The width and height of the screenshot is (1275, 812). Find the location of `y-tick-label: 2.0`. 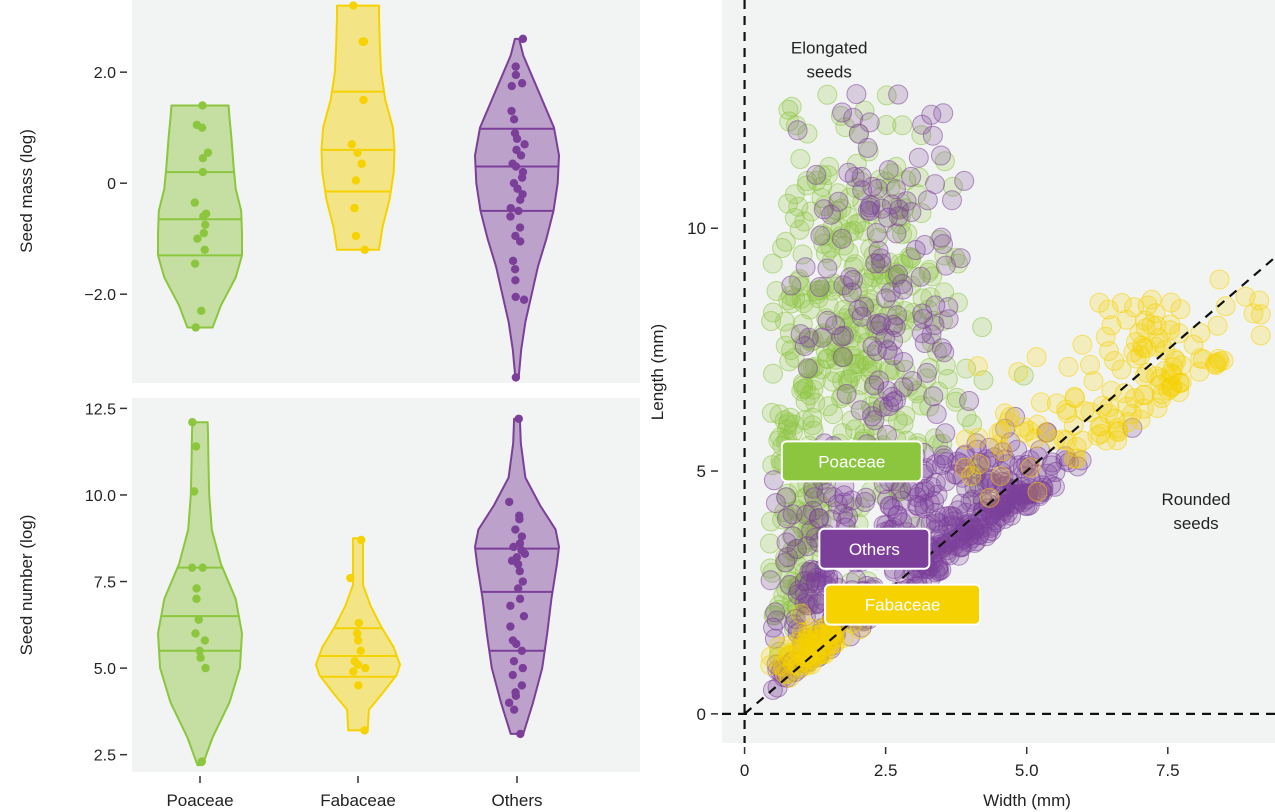

y-tick-label: 2.0 is located at coordinates (105, 73).